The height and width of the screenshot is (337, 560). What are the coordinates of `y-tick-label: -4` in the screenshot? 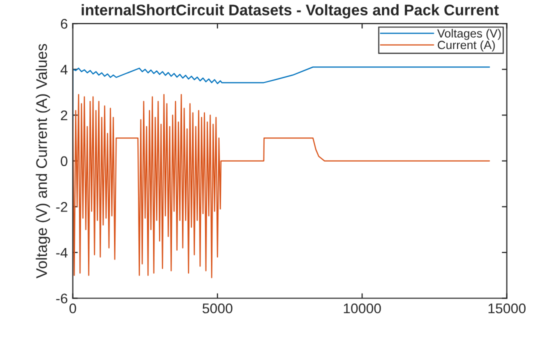 It's located at (62, 253).